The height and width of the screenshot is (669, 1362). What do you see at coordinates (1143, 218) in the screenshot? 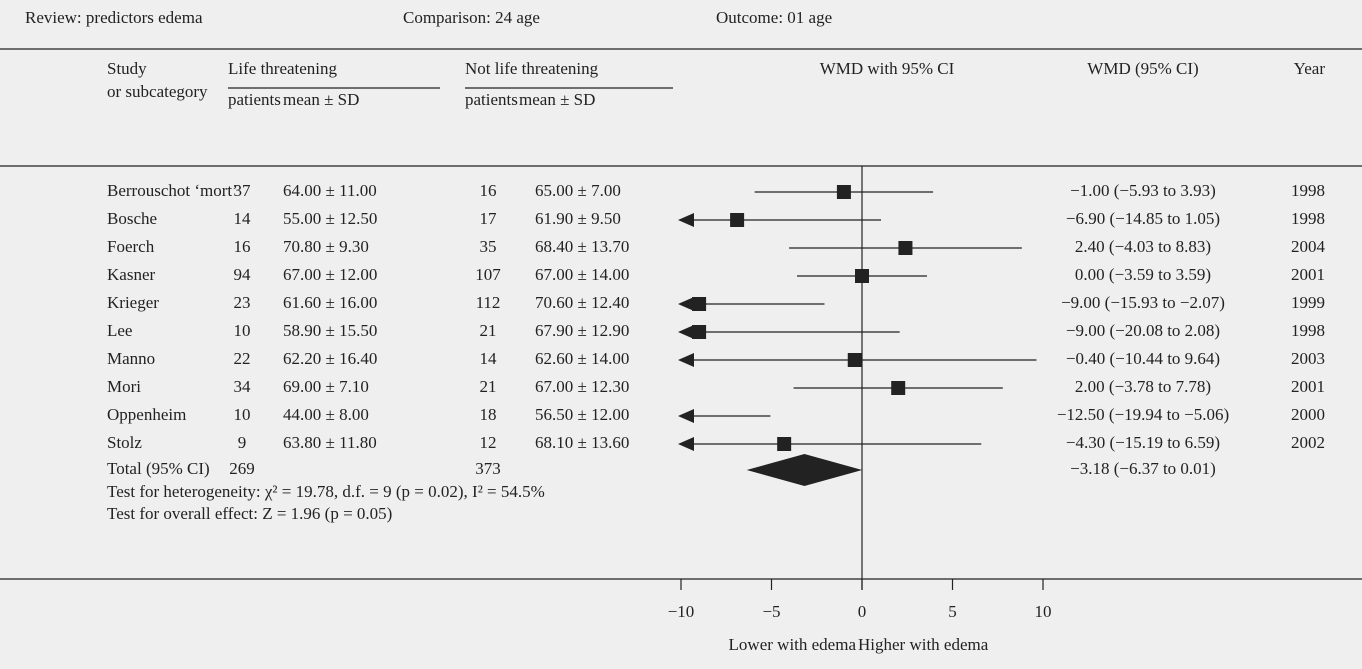
I see `wmd-label: −6.90 (−14.85 to 1.05)` at bounding box center [1143, 218].